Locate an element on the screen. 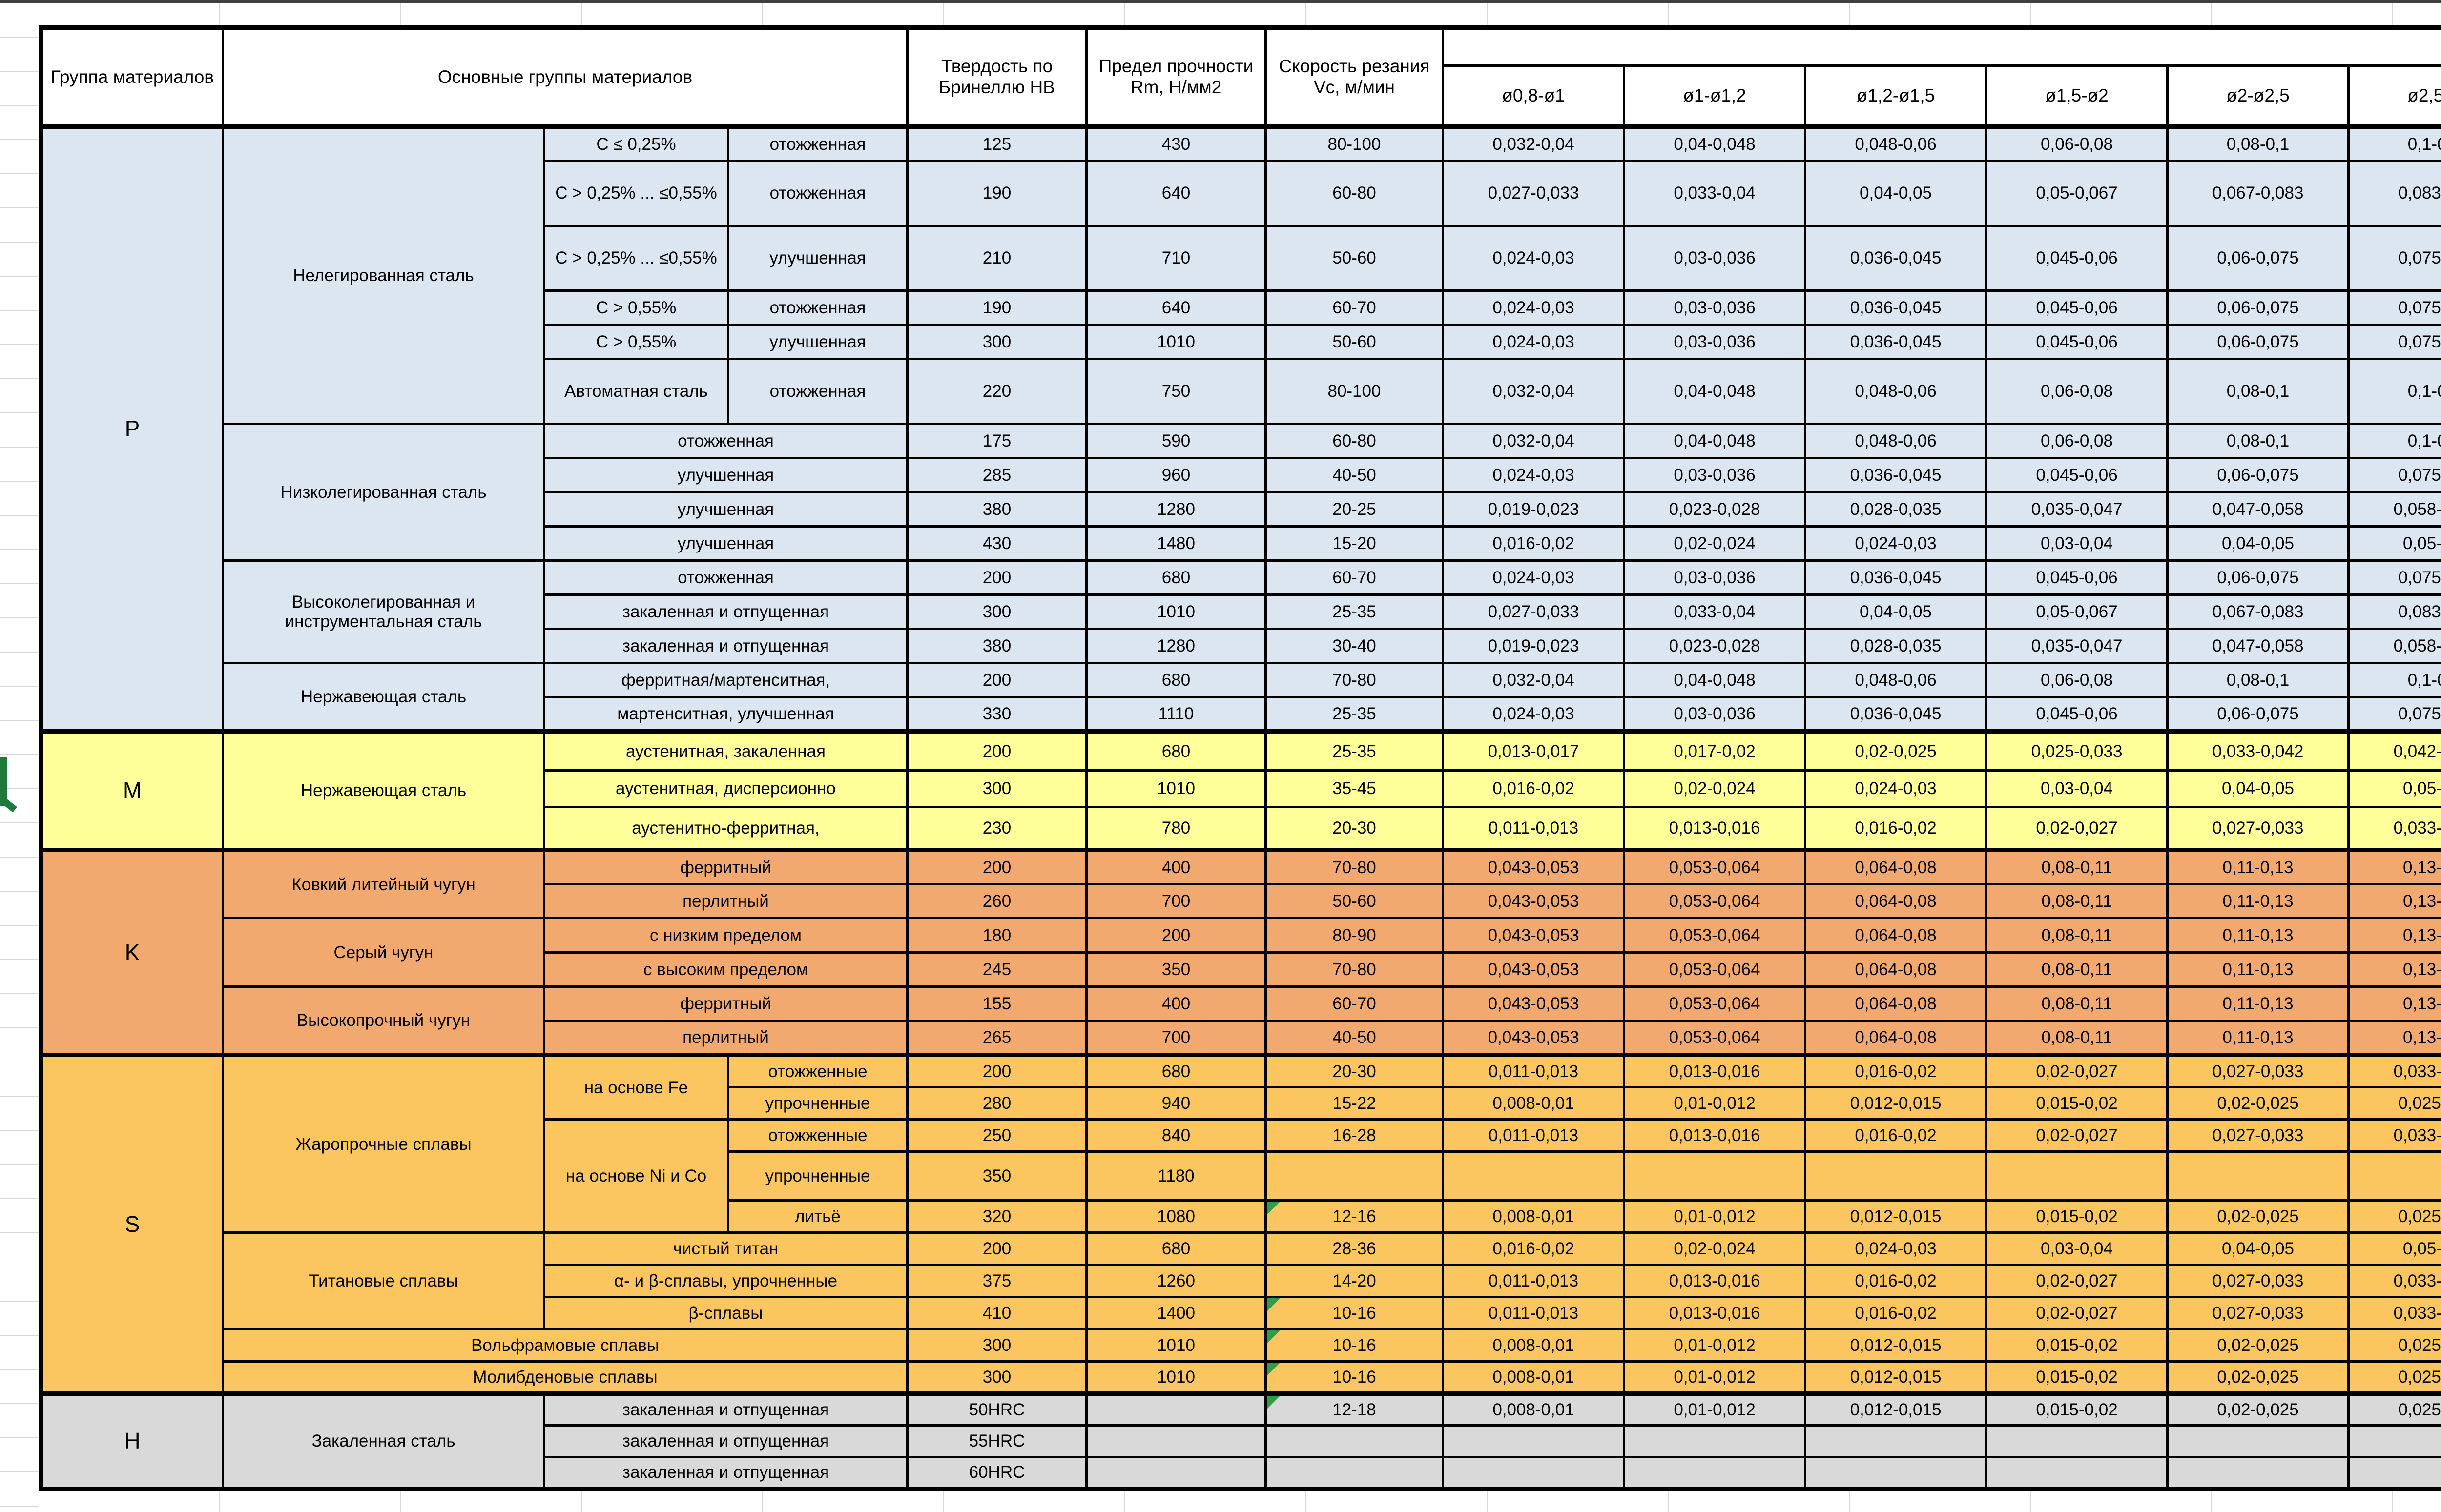 Image resolution: width=2441 pixels, height=1512 pixels. feed-cell: 0,045-0,06 is located at coordinates (2077, 475).